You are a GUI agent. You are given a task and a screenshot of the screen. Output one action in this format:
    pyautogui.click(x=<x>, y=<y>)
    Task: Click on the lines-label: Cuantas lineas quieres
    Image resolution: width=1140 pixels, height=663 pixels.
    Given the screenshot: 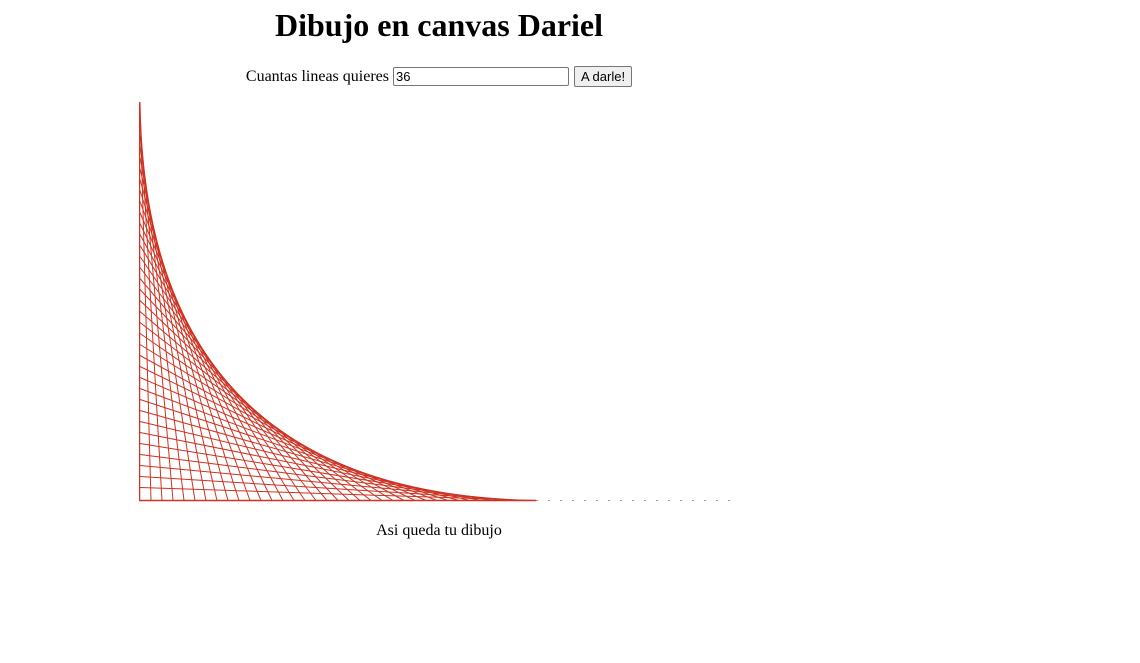 What is the action you would take?
    pyautogui.click(x=317, y=76)
    